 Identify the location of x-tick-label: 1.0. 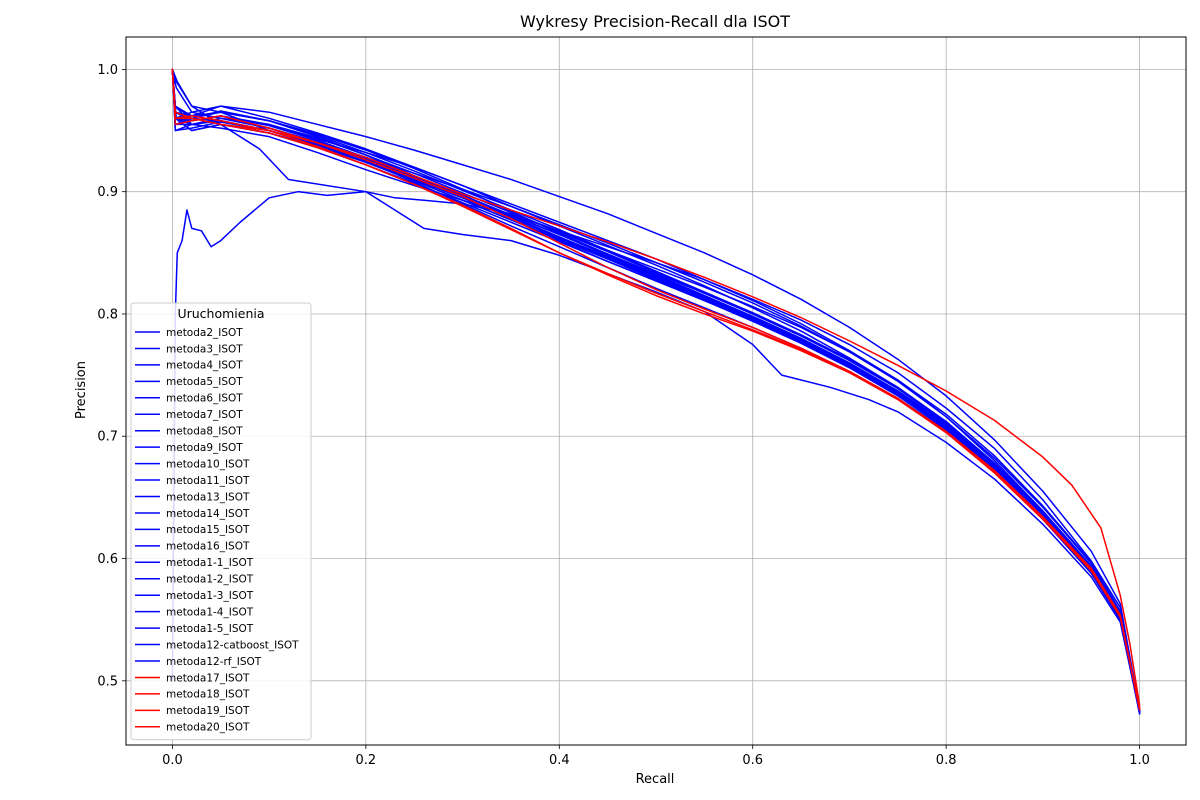
(1139, 760).